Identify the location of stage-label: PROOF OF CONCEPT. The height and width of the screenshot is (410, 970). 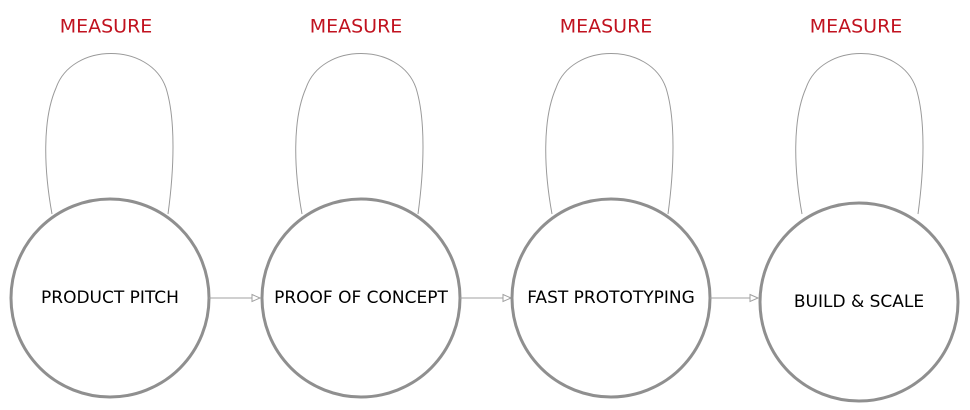
(361, 298).